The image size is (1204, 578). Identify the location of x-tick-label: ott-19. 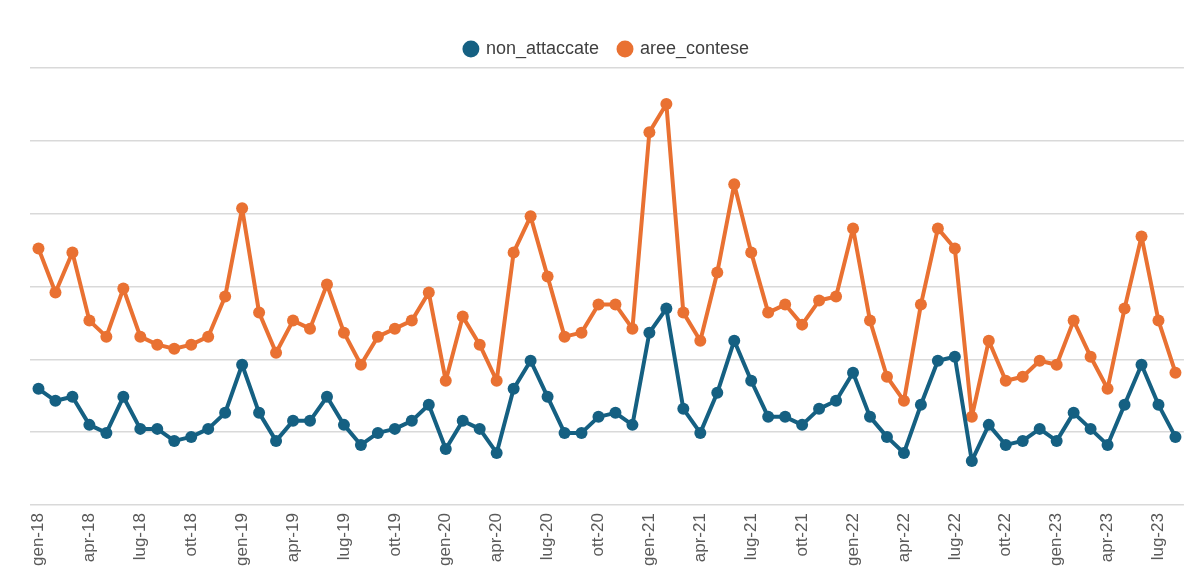
(394, 535).